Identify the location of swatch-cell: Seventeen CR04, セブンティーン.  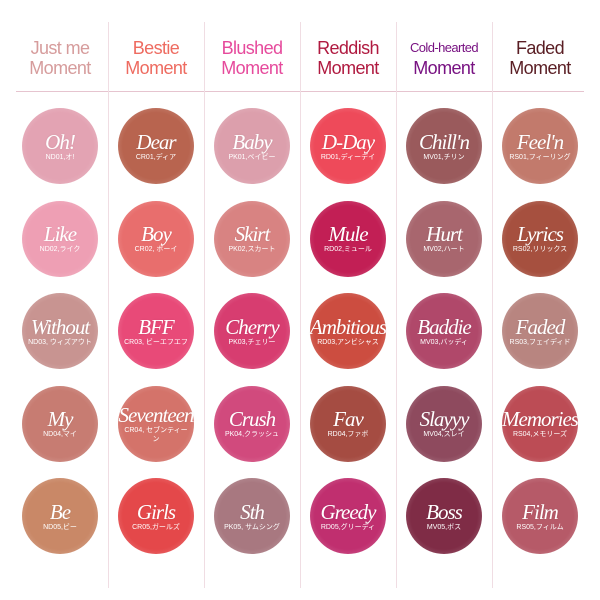
(156, 424).